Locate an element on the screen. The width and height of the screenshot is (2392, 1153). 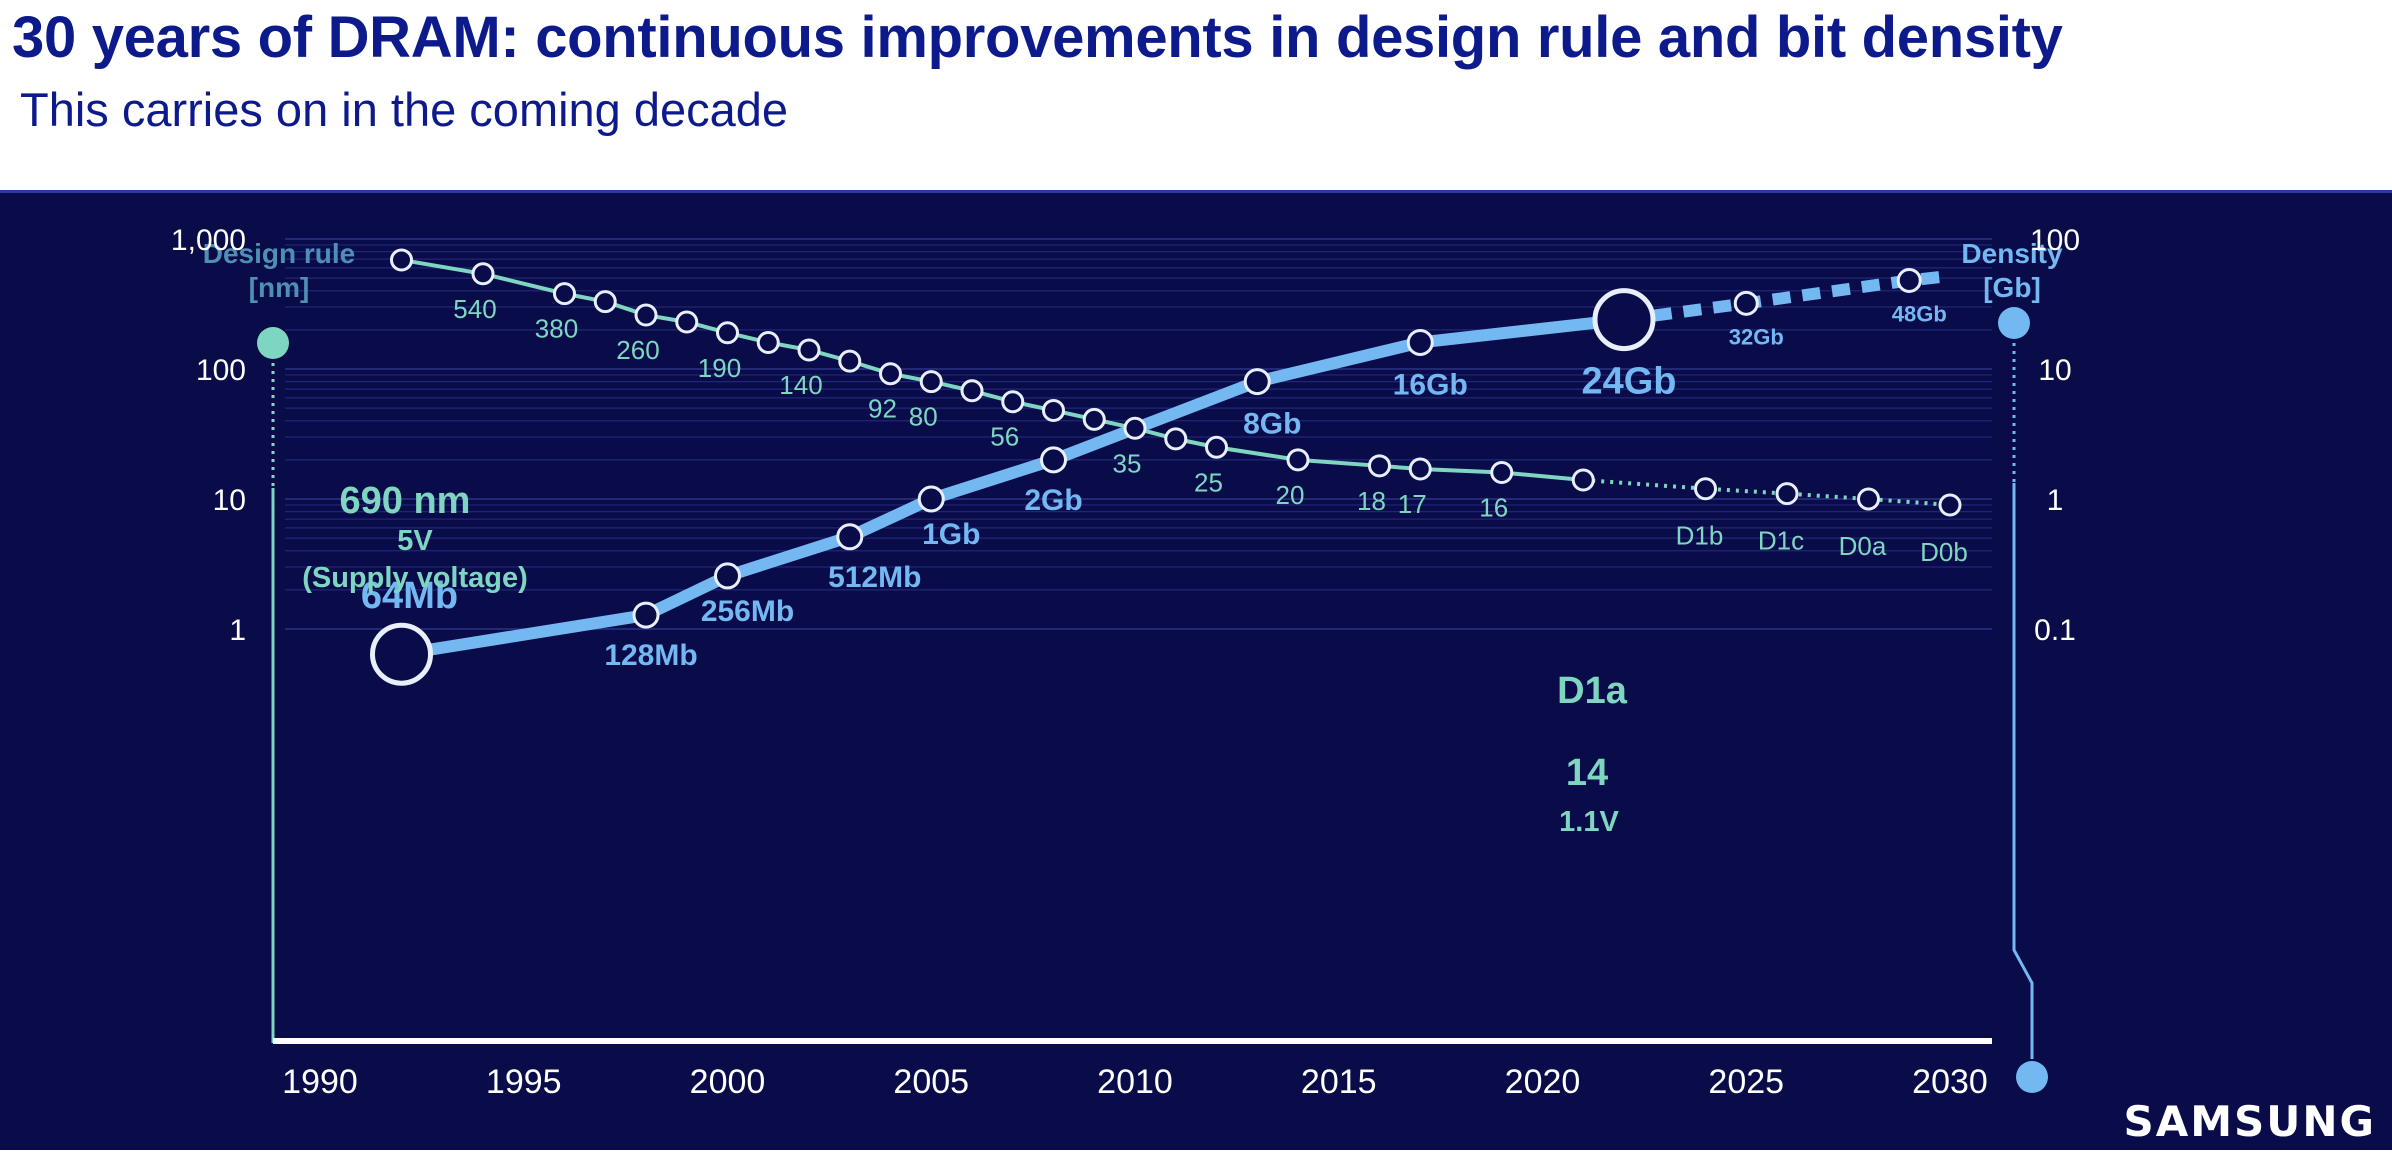
left-tick-label: 100 is located at coordinates (221, 370).